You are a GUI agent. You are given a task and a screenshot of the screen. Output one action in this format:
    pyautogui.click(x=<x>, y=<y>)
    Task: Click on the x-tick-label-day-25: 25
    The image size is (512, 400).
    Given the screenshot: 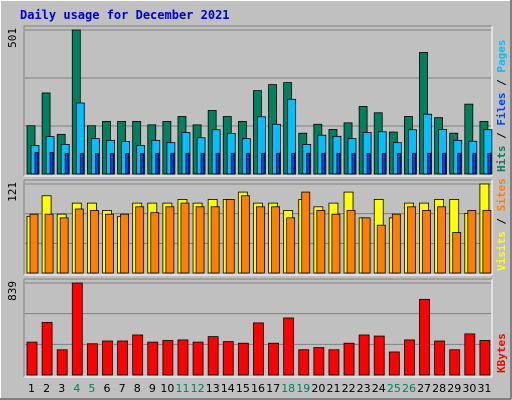 What is the action you would take?
    pyautogui.click(x=394, y=388)
    